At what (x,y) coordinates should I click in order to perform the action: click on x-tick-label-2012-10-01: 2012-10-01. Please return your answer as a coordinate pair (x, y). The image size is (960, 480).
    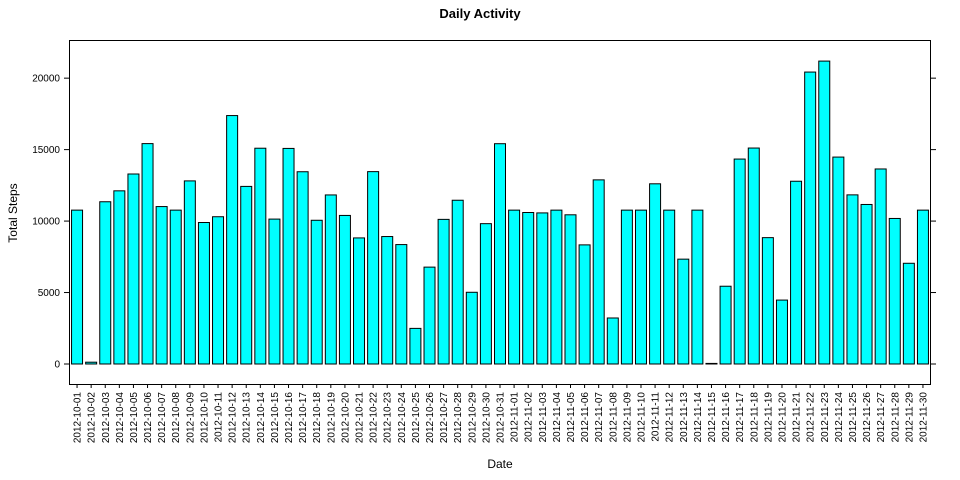
    Looking at the image, I should click on (78, 418).